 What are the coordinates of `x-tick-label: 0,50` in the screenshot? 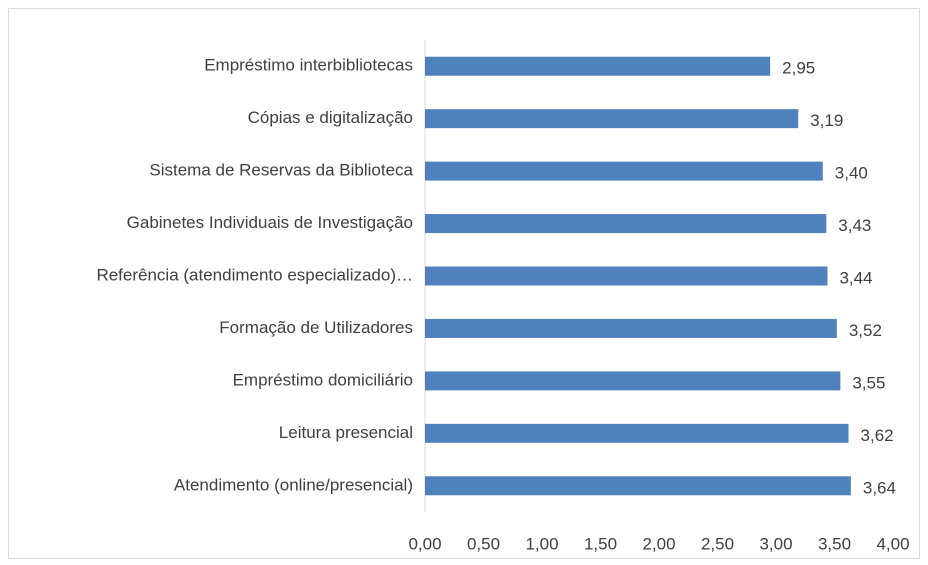 It's located at (483, 543).